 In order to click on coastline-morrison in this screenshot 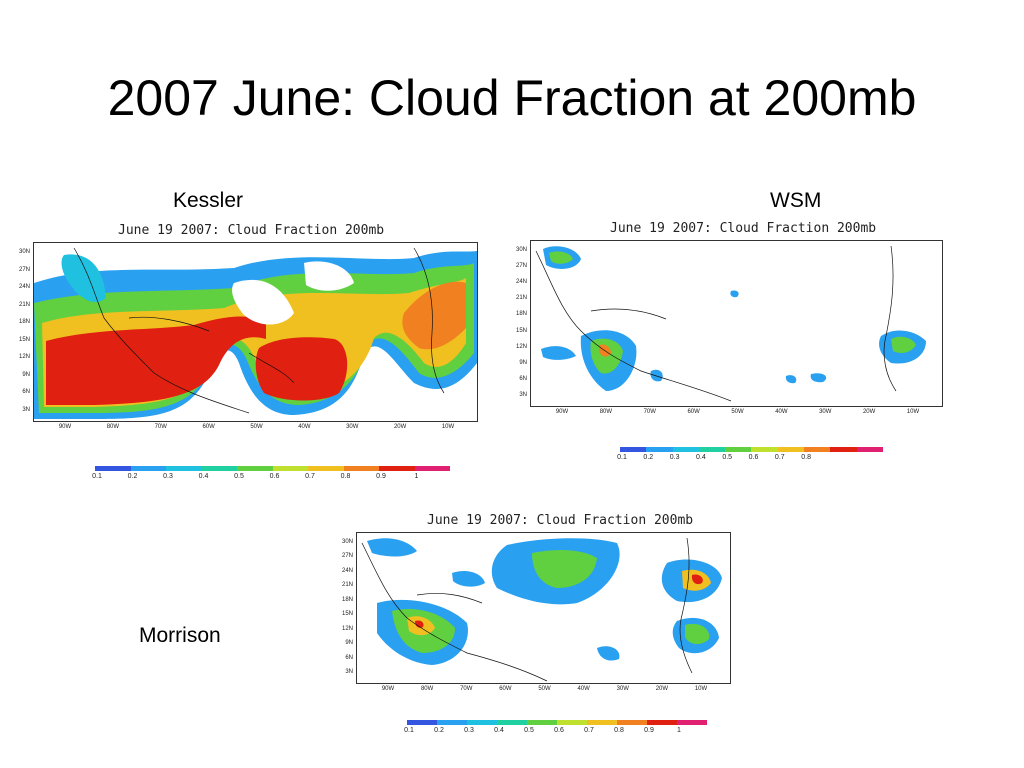, I will do `click(527, 609)`.